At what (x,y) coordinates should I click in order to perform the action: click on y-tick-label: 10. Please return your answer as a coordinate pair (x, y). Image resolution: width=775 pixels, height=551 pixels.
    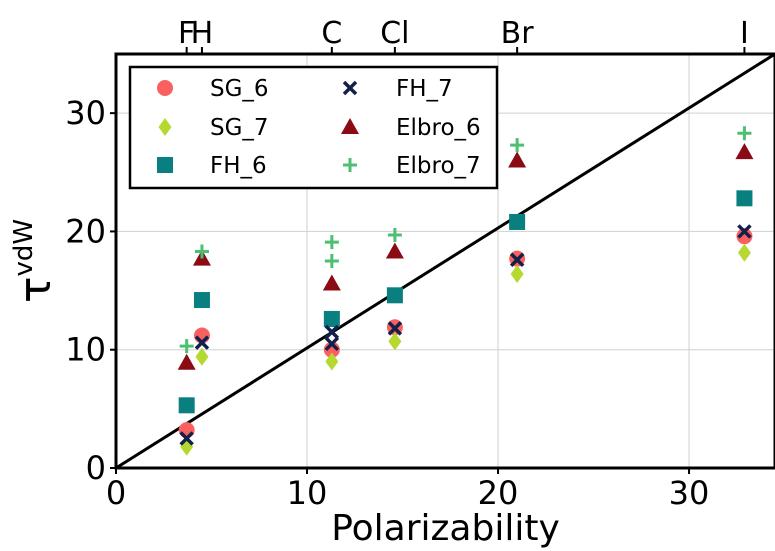
    Looking at the image, I should click on (85, 350).